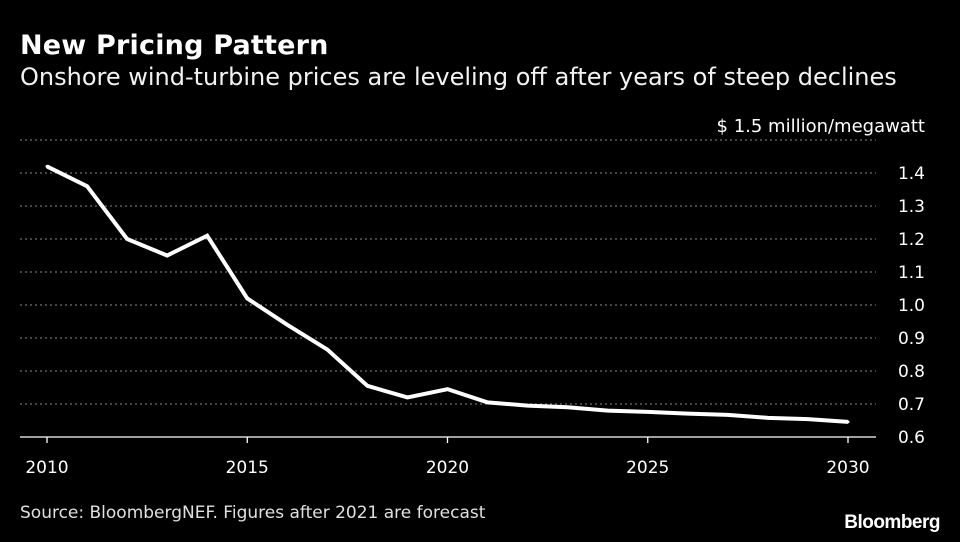 Image resolution: width=960 pixels, height=542 pixels. I want to click on y-tick-label: 0.8, so click(911, 372).